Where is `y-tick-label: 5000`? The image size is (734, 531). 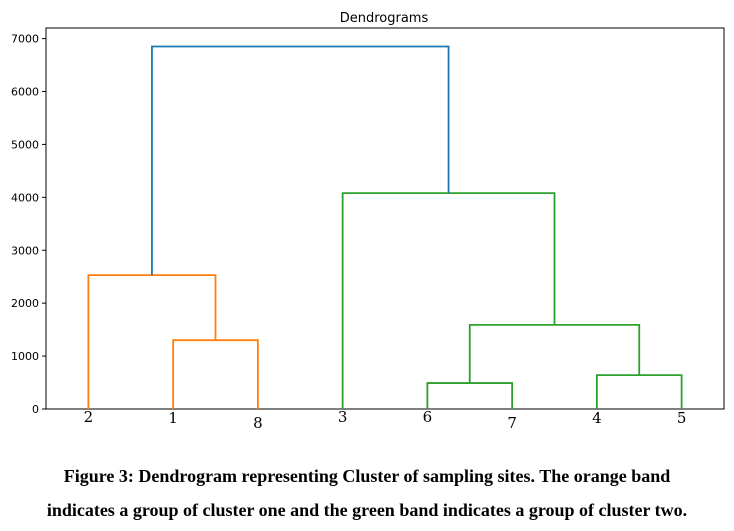 y-tick-label: 5000 is located at coordinates (25, 144).